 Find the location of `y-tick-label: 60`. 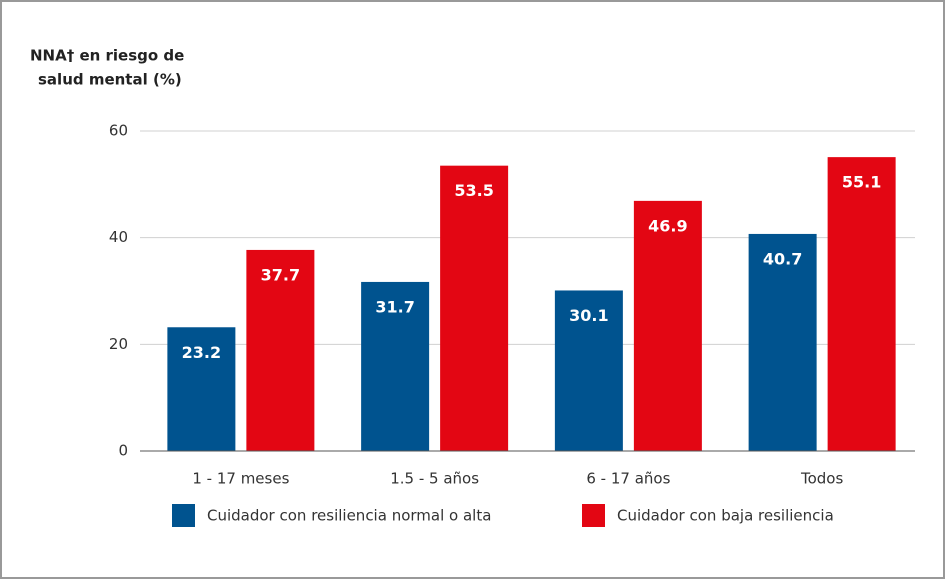

y-tick-label: 60 is located at coordinates (118, 131).